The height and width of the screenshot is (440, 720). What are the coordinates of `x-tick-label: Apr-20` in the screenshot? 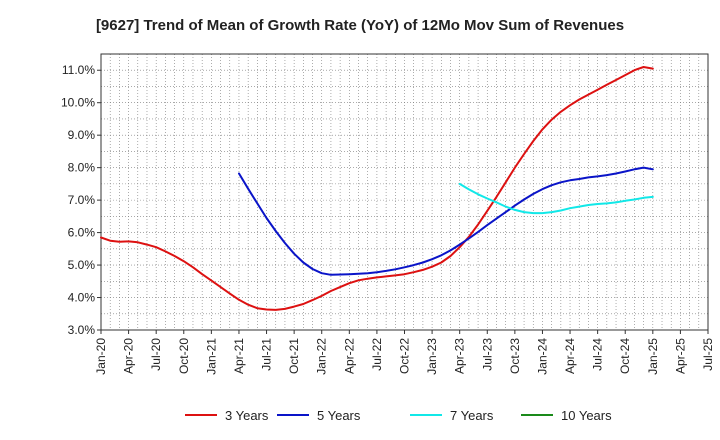 It's located at (129, 356).